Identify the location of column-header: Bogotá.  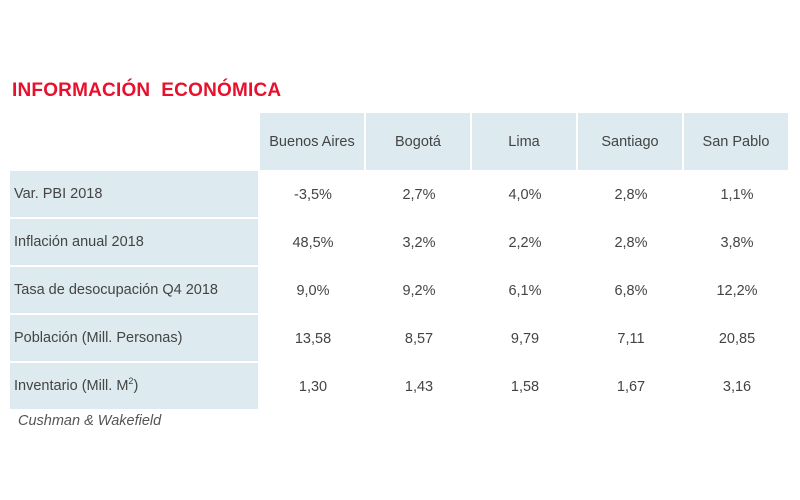
(419, 142).